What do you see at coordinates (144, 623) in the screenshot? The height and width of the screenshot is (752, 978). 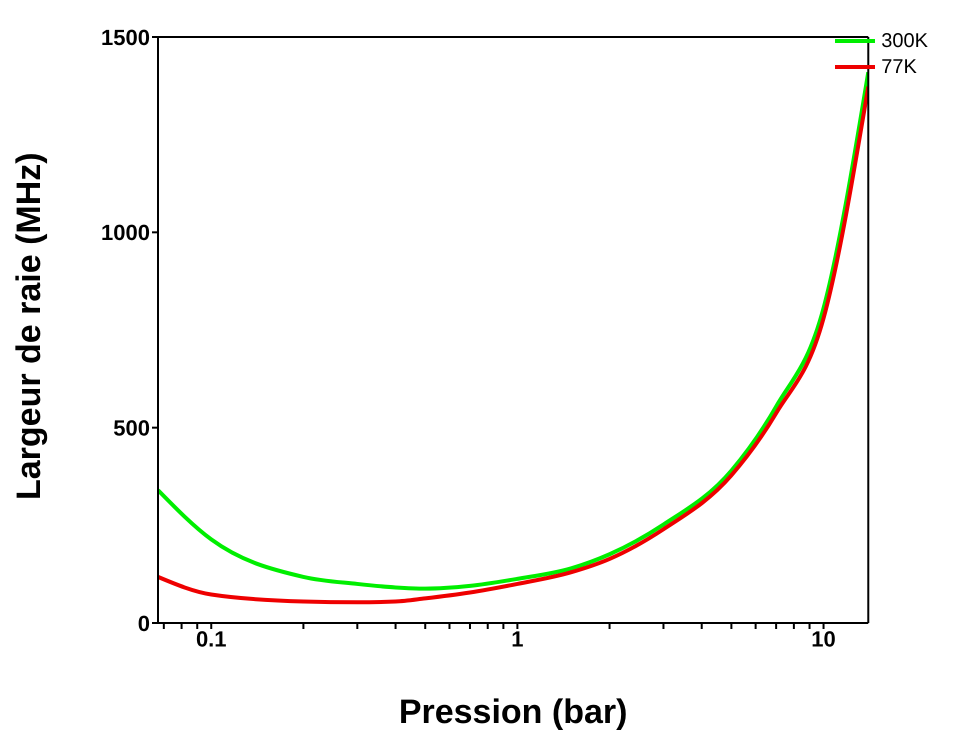 I see `y-tick-label: 0` at bounding box center [144, 623].